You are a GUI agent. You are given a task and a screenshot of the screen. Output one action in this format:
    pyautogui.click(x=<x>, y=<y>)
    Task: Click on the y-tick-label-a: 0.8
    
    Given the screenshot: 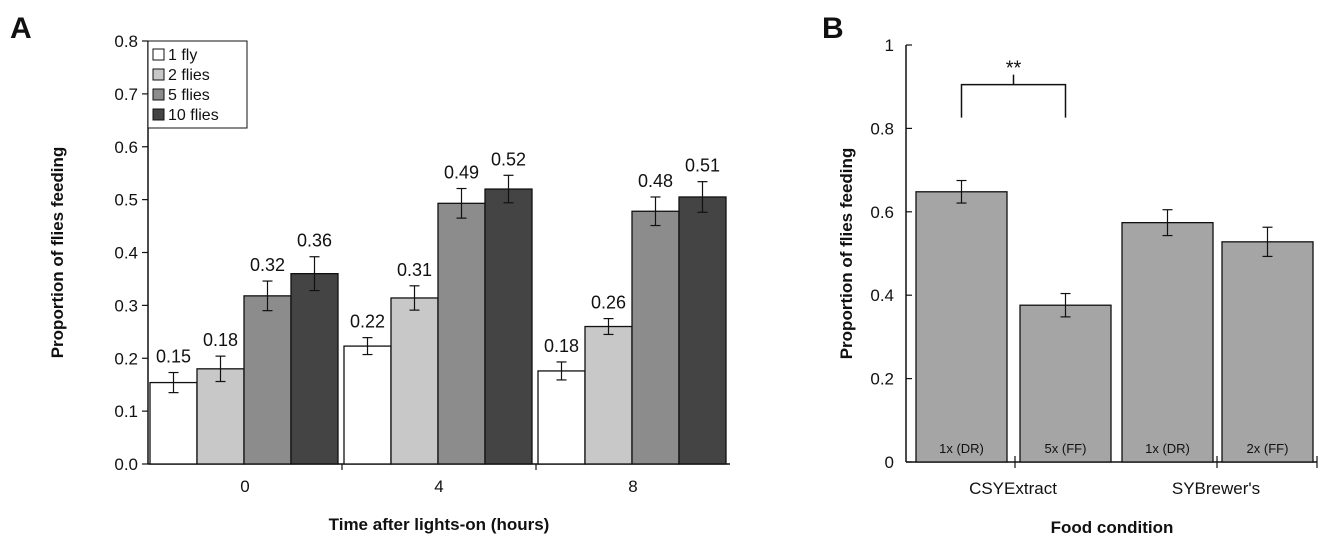 What is the action you would take?
    pyautogui.click(x=126, y=41)
    